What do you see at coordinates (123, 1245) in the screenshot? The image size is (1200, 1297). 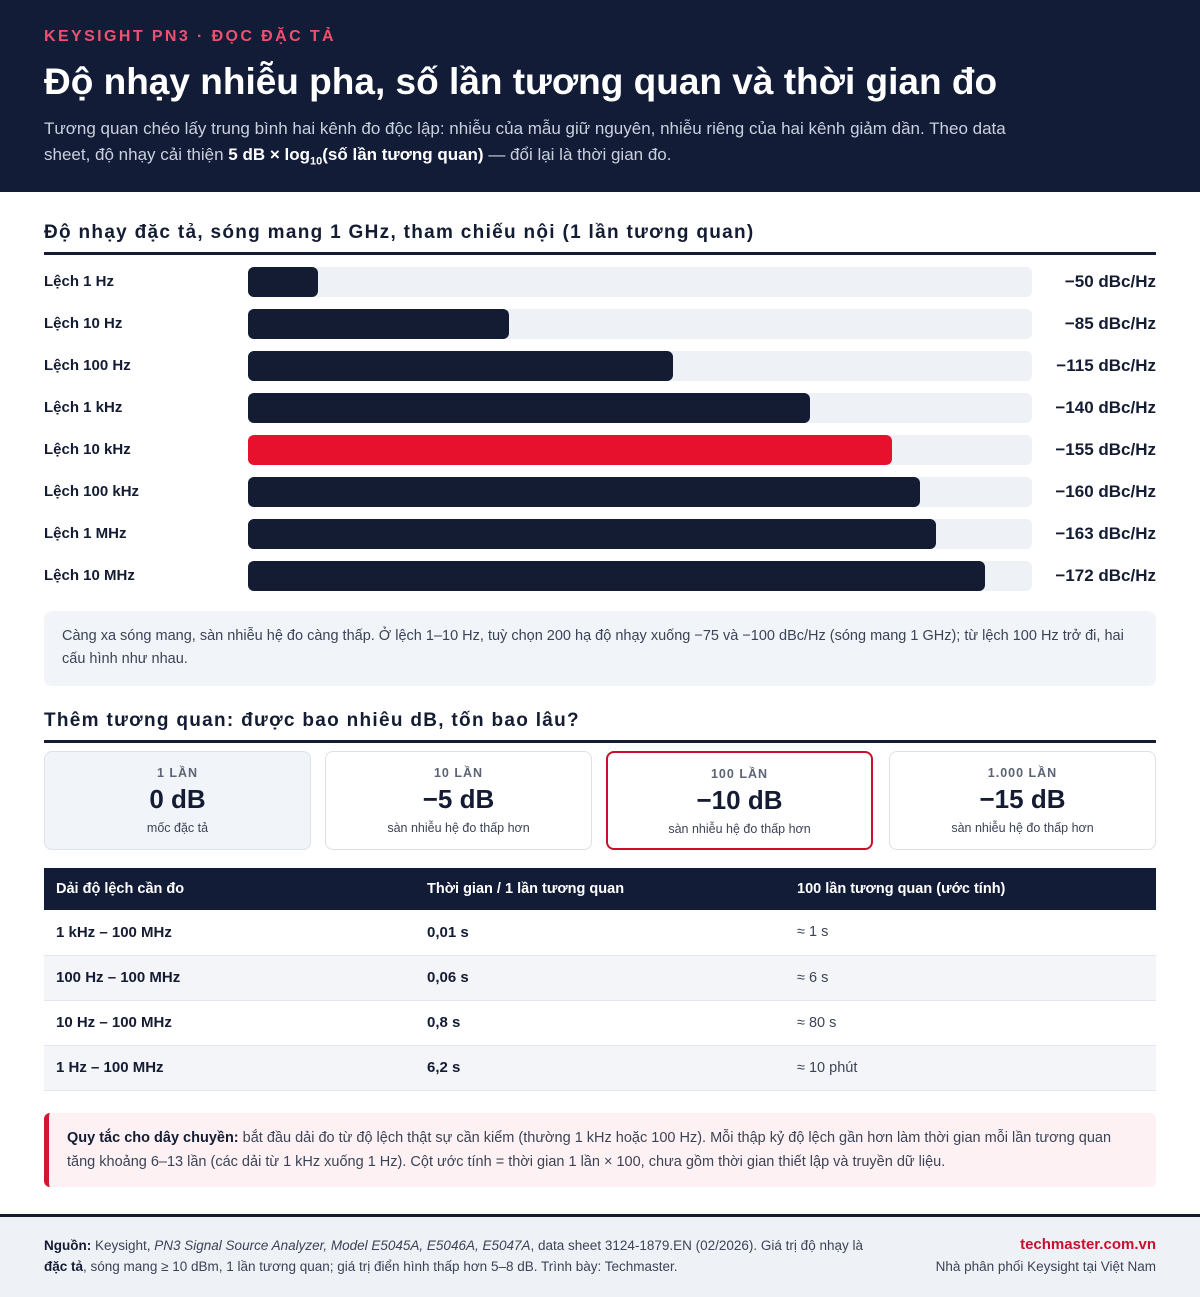 I see `source-text: Keysight,` at bounding box center [123, 1245].